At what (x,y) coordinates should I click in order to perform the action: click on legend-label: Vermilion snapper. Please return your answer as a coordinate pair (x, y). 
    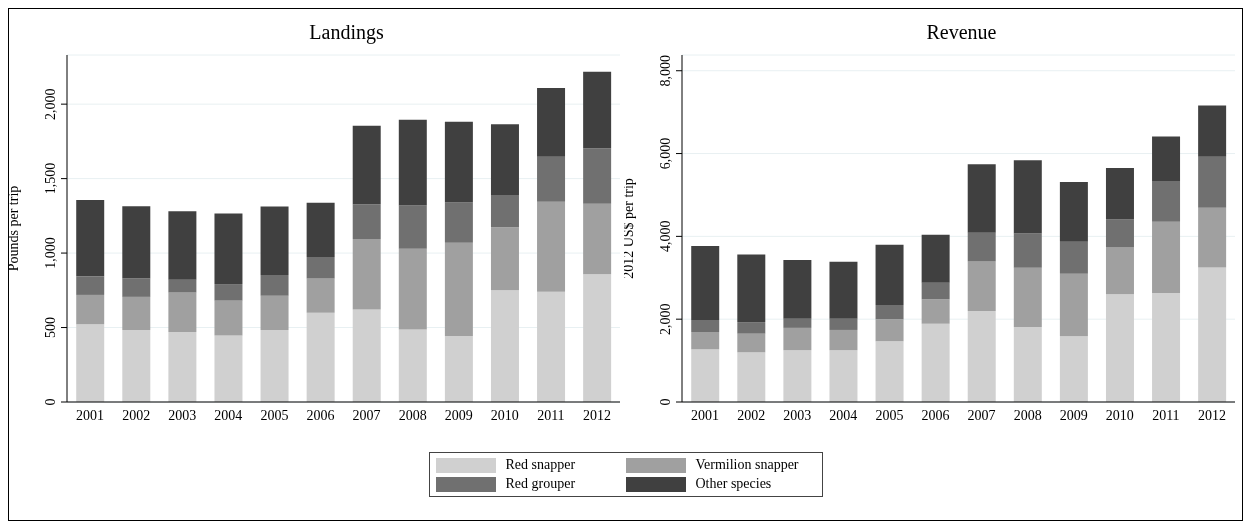
    Looking at the image, I should click on (747, 465).